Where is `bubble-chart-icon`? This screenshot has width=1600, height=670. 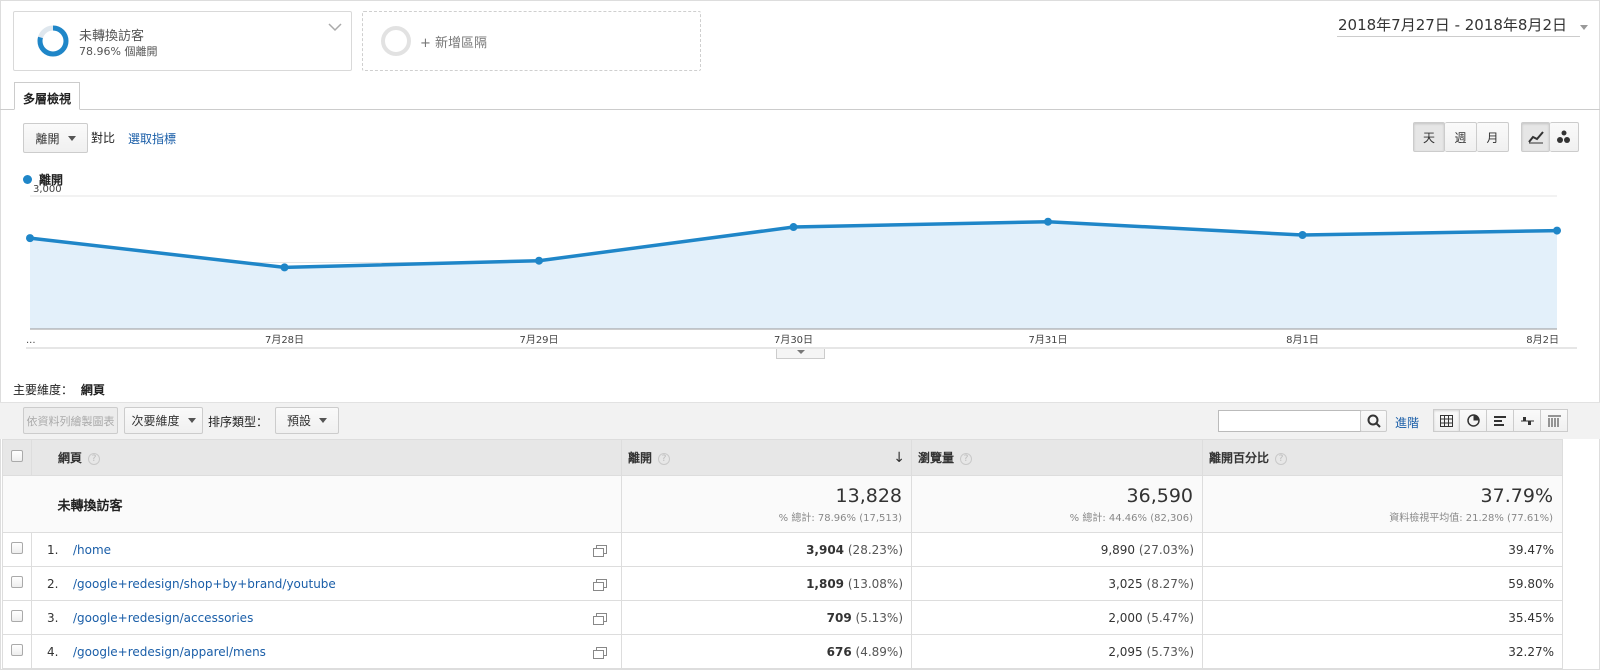
bubble-chart-icon is located at coordinates (1563, 136).